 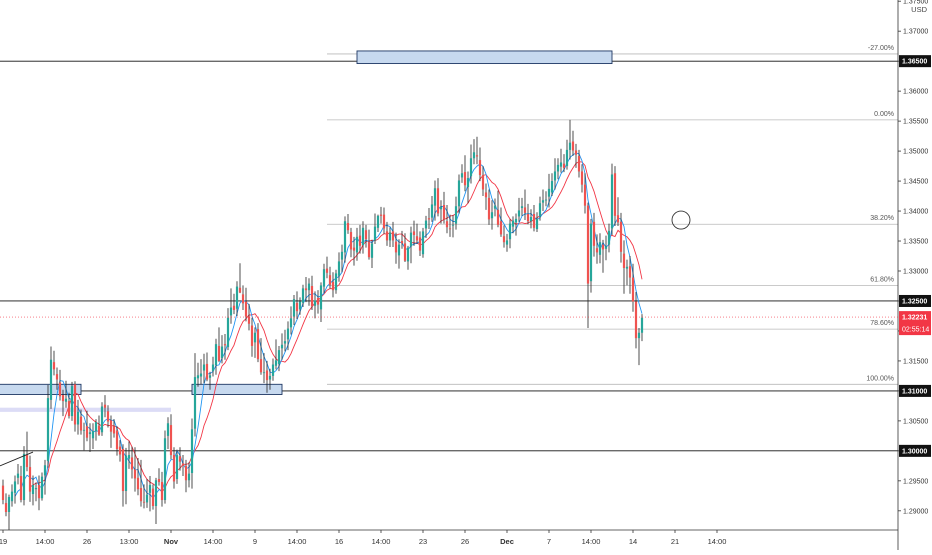 I want to click on support-zone-mid, so click(x=237, y=389).